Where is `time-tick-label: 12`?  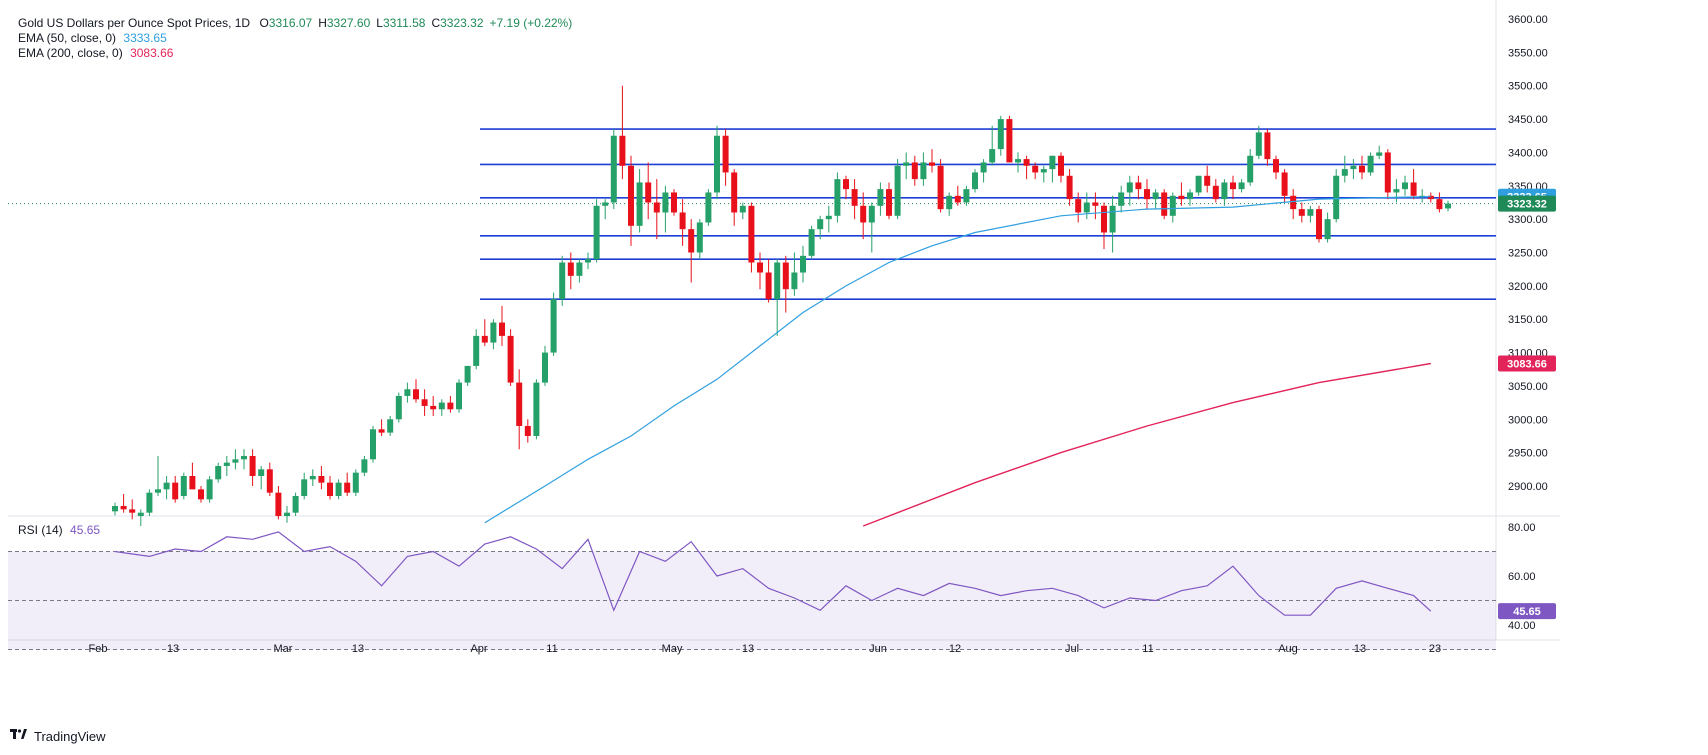
time-tick-label: 12 is located at coordinates (955, 649).